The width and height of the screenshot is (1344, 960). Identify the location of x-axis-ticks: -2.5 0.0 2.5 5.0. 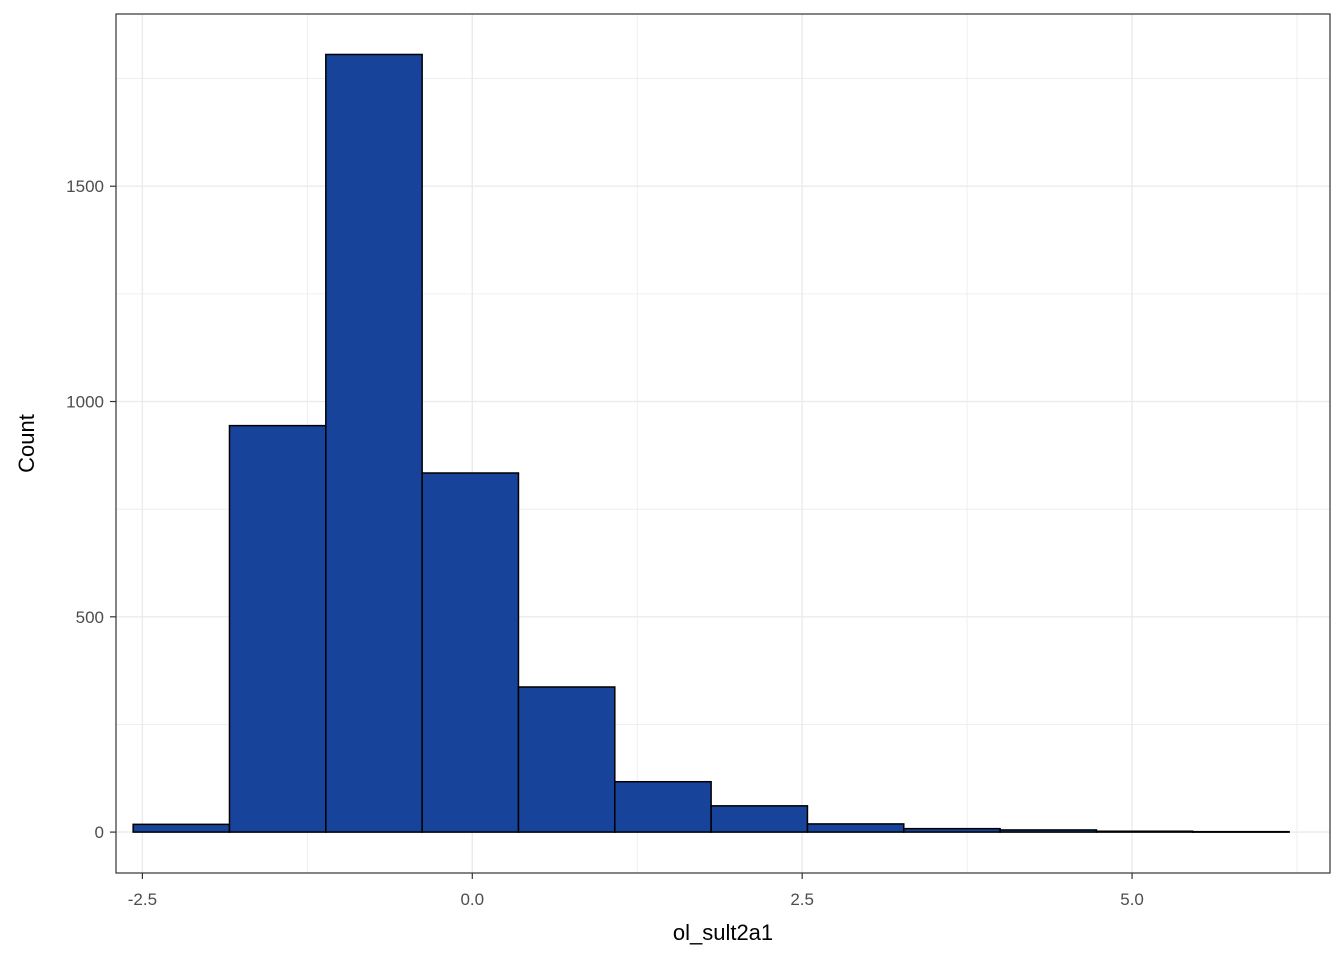
(636, 891).